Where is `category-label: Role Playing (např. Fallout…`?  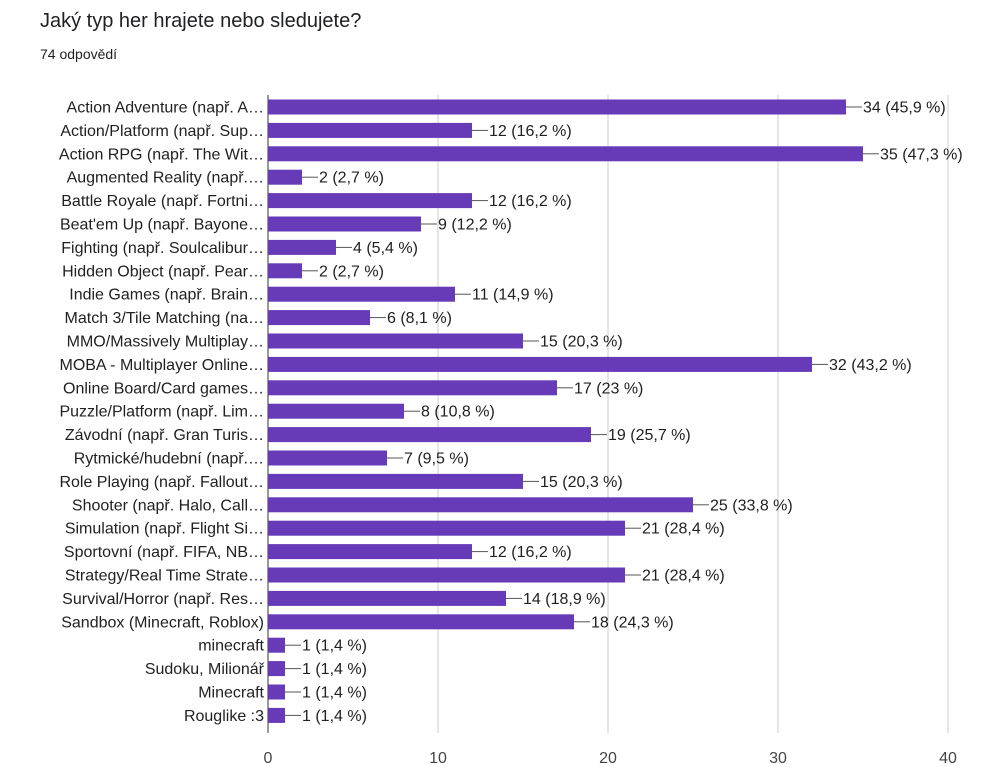
category-label: Role Playing (např. Fallout… is located at coordinates (161, 482).